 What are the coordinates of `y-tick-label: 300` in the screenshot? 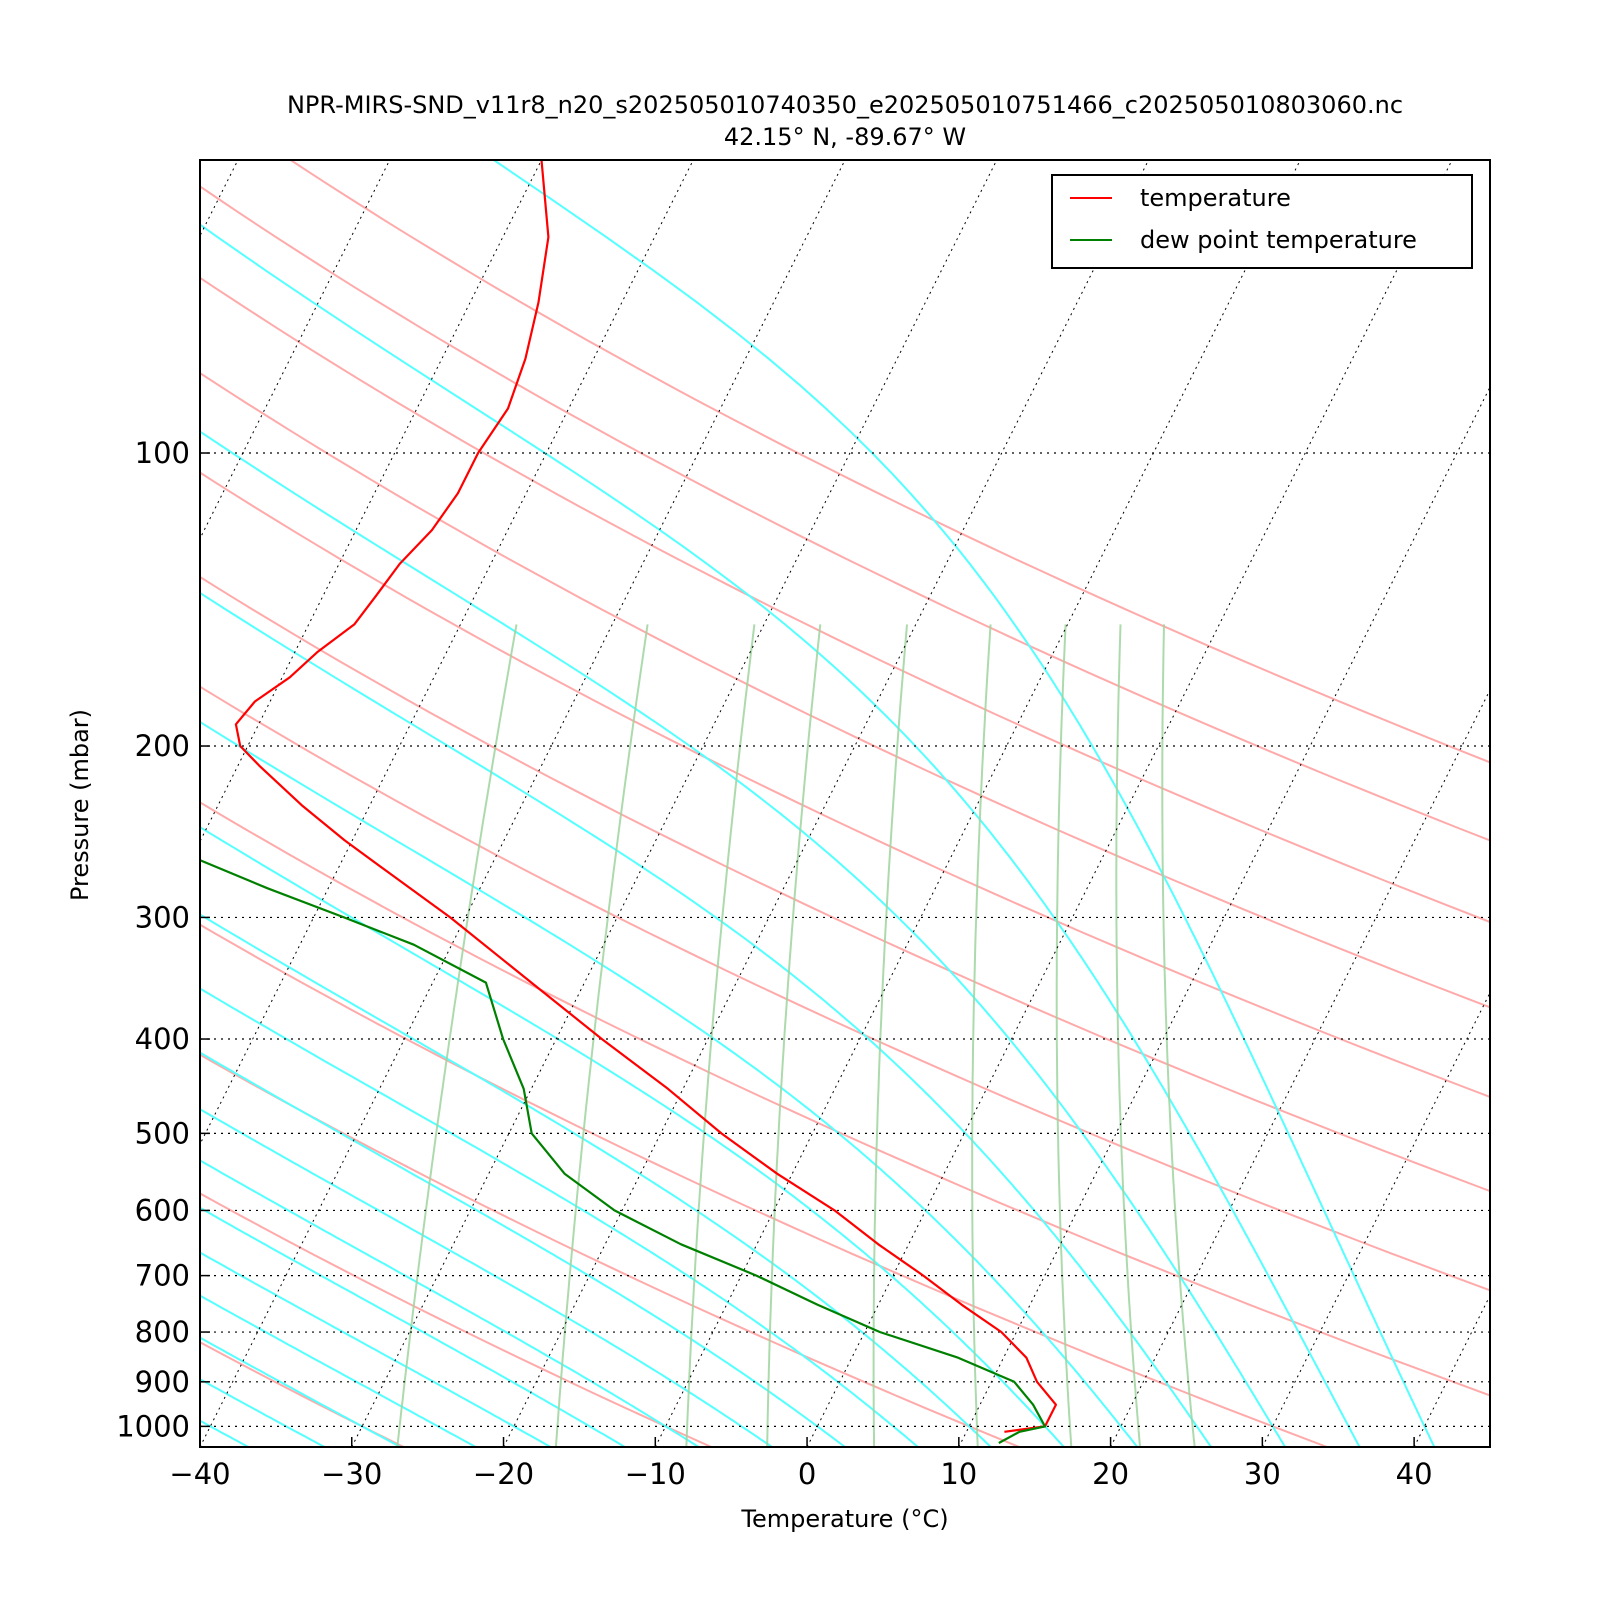 It's located at (162, 917).